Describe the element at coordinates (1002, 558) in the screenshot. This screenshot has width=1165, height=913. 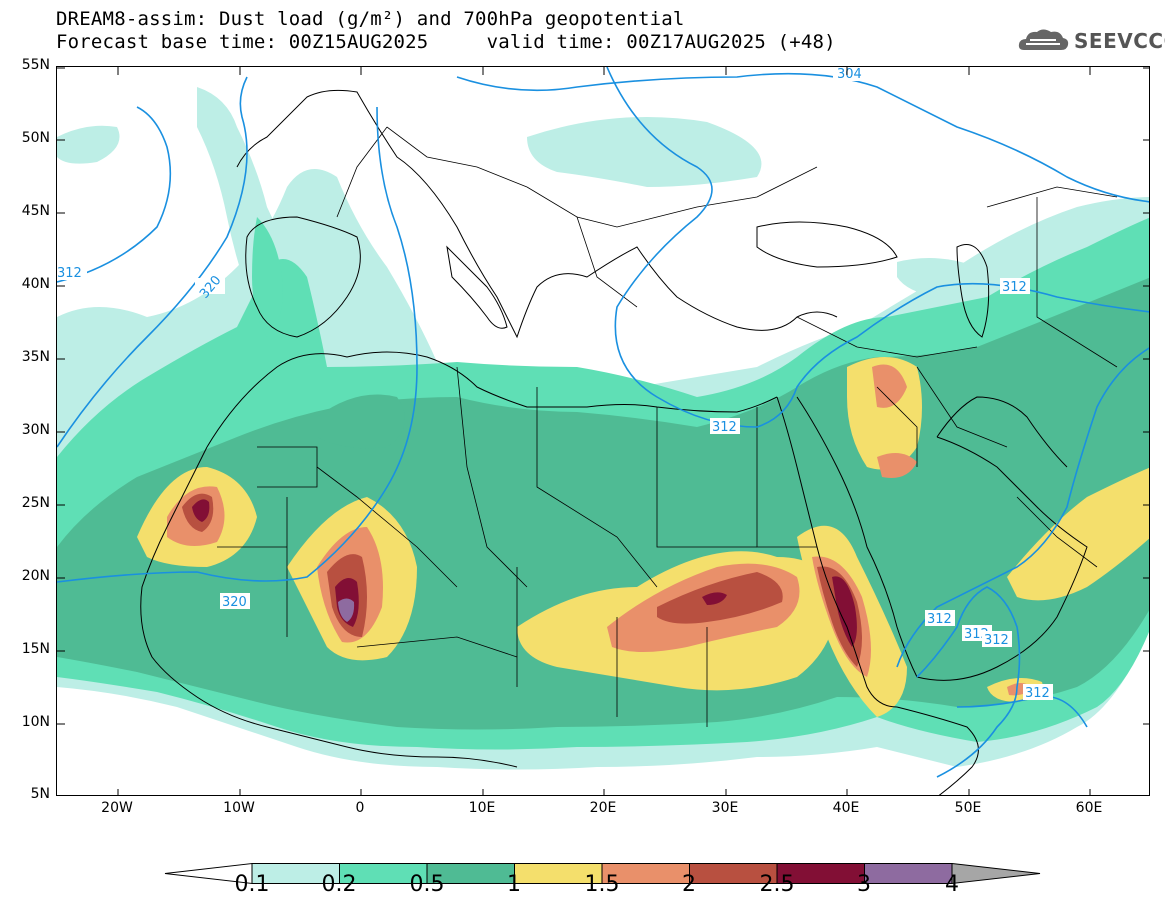
I see `arabia-coast` at that location.